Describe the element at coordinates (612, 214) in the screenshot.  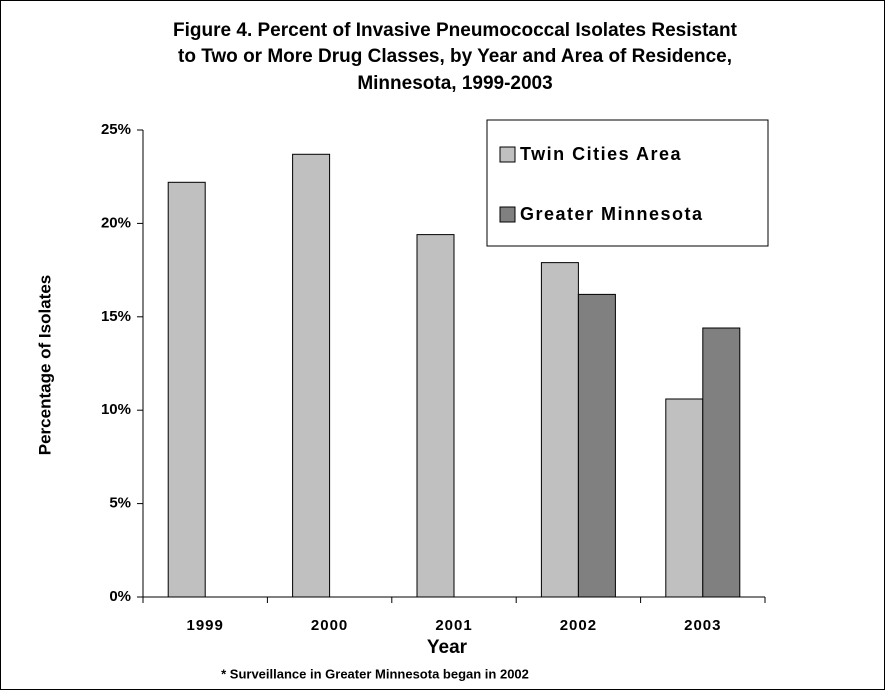
I see `legend-label: Greater Minnesota` at that location.